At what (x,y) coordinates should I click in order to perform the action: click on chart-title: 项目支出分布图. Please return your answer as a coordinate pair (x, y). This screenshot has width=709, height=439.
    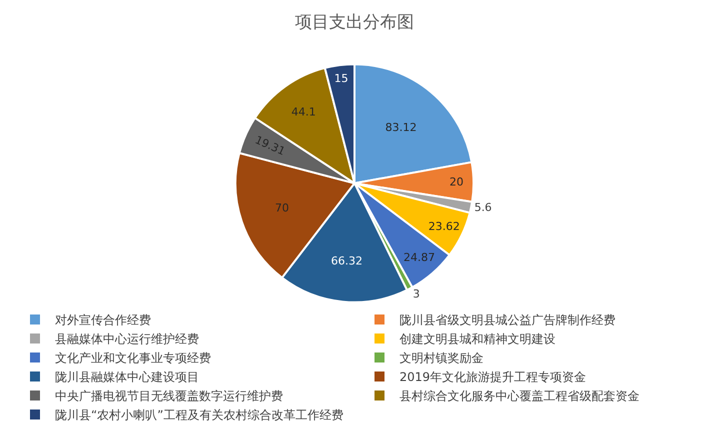
    Looking at the image, I should click on (354, 22).